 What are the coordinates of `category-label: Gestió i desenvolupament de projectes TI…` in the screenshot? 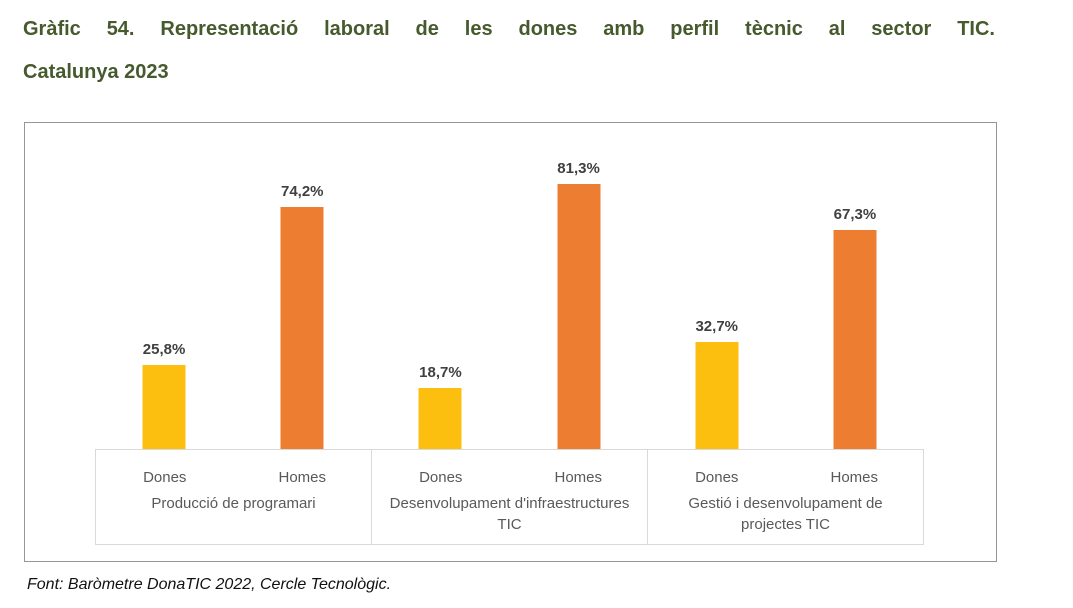 It's located at (785, 514).